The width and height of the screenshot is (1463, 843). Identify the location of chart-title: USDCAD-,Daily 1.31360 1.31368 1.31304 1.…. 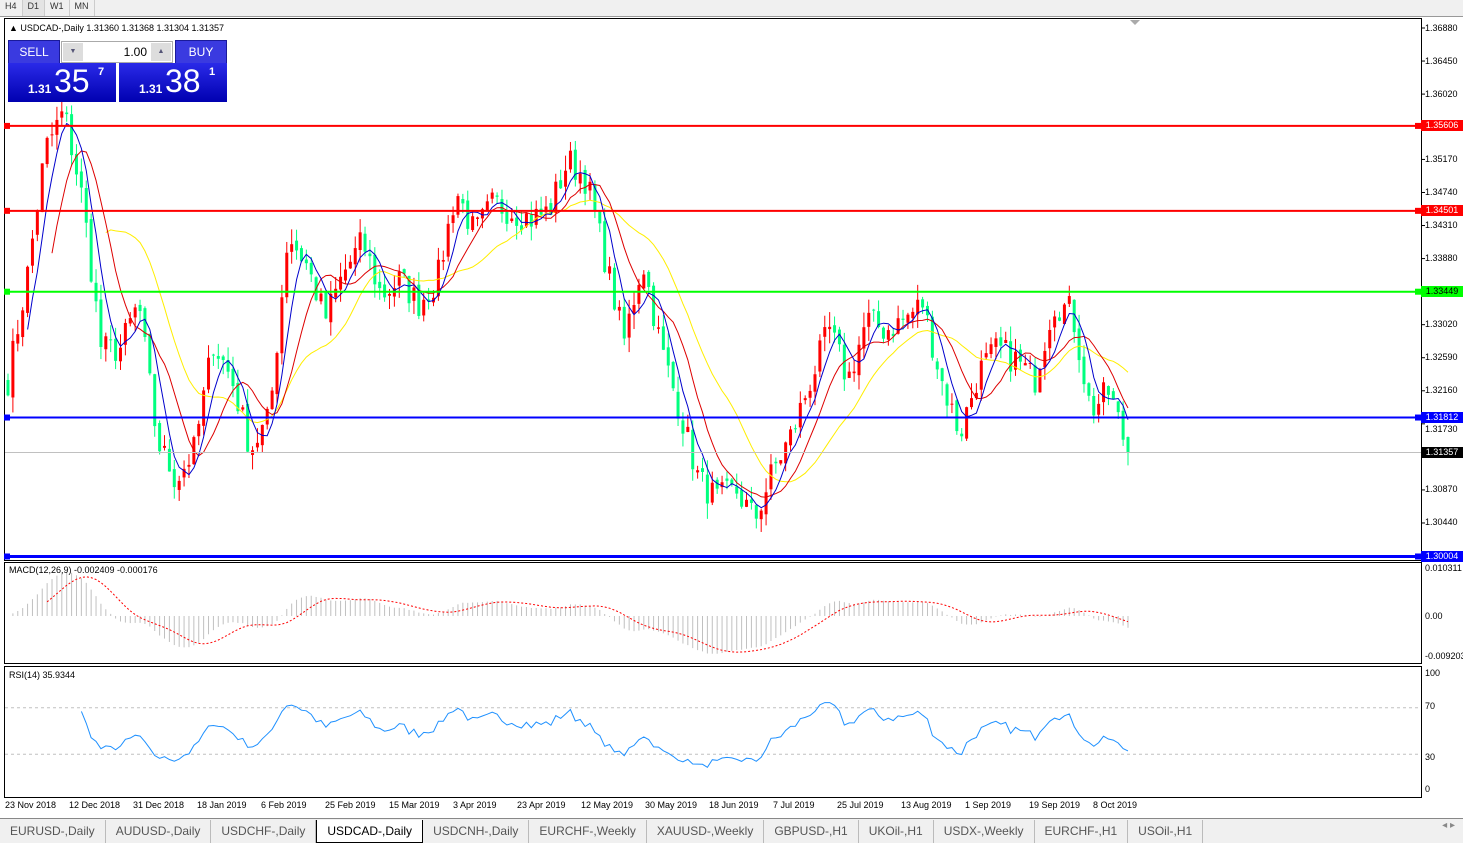
(122, 28).